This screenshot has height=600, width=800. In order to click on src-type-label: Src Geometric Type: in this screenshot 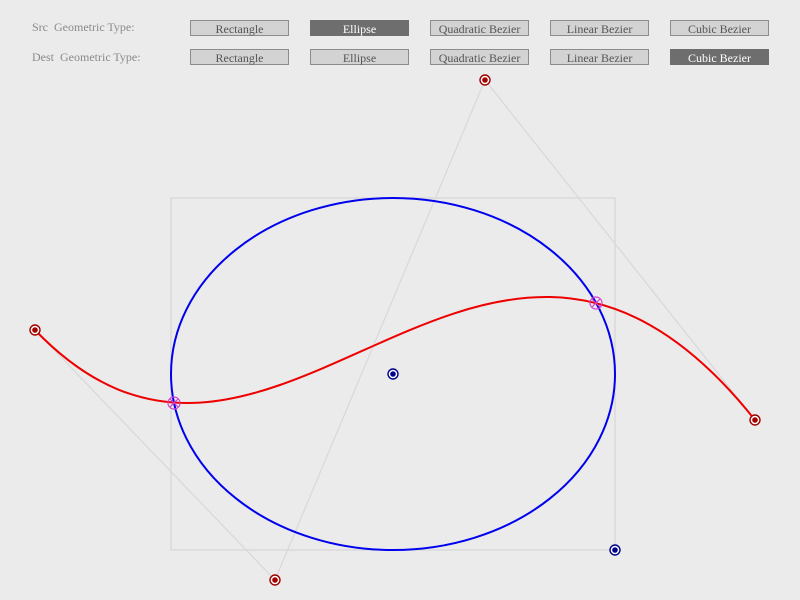, I will do `click(83, 27)`.